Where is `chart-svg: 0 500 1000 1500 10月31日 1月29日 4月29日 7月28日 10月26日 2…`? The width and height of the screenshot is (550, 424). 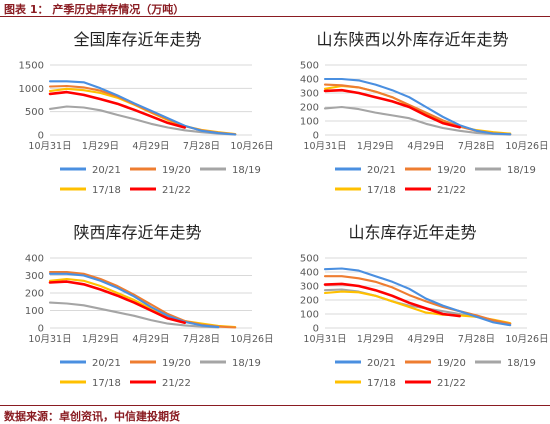
chart-svg: 0 500 1000 1500 10月31日 1月29日 4月29日 7月28日 10月26日 2… is located at coordinates (146, 129).